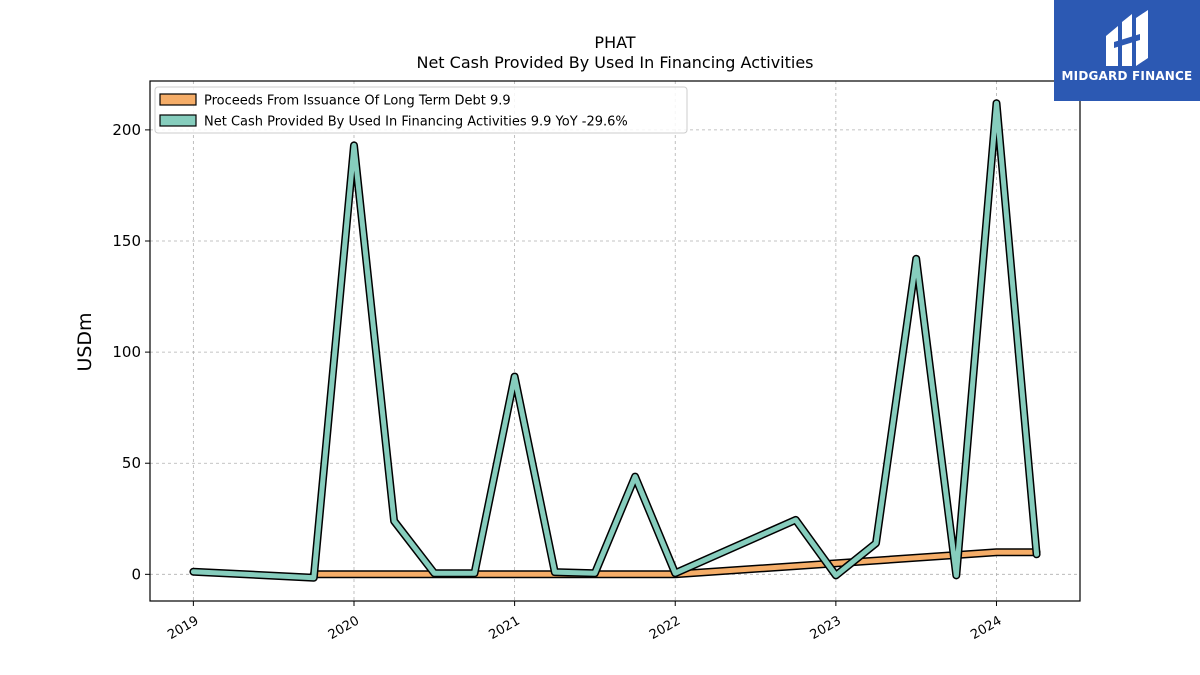 The height and width of the screenshot is (675, 1200). Describe the element at coordinates (178, 99) in the screenshot. I see `legend-swatch-debt` at that location.